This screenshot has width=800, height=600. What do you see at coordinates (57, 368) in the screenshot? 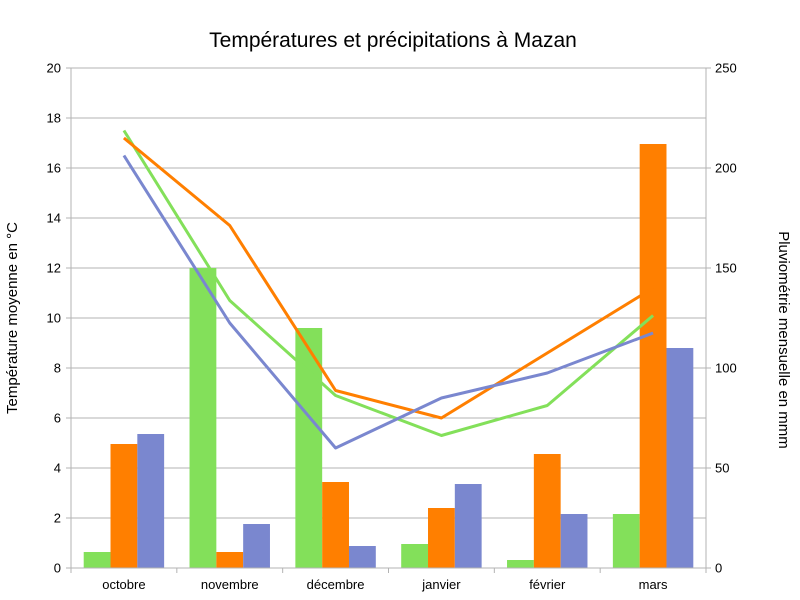
I see `y-tick-label: 8` at bounding box center [57, 368].